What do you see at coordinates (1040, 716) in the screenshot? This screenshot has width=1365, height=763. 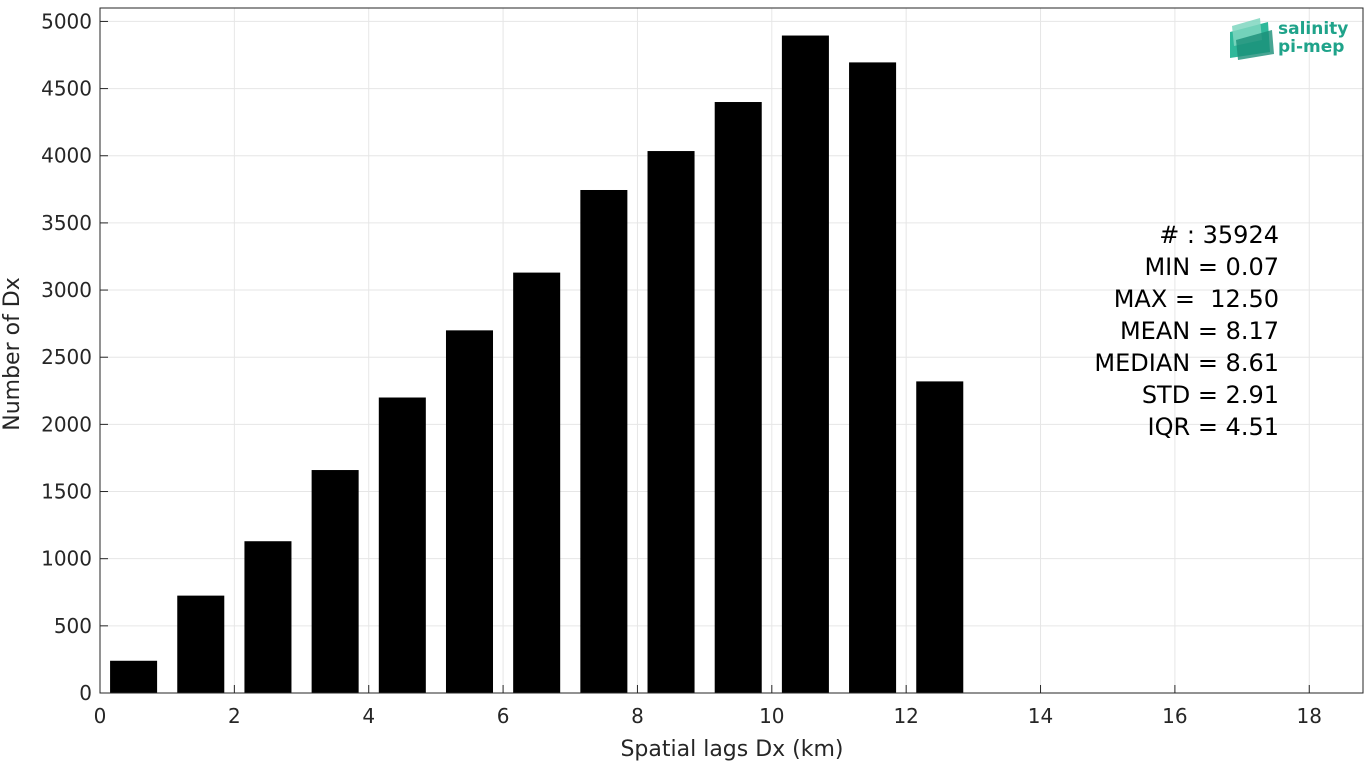 I see `x-tick-label: 14` at bounding box center [1040, 716].